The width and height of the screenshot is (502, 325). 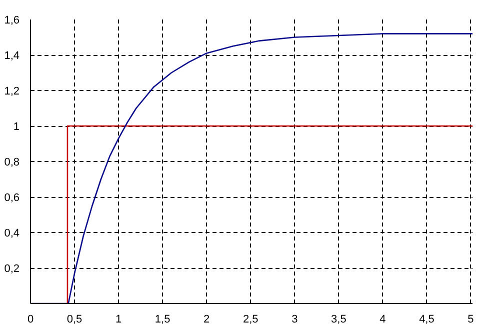 I want to click on x-tick-label: 2,5, so click(x=250, y=319).